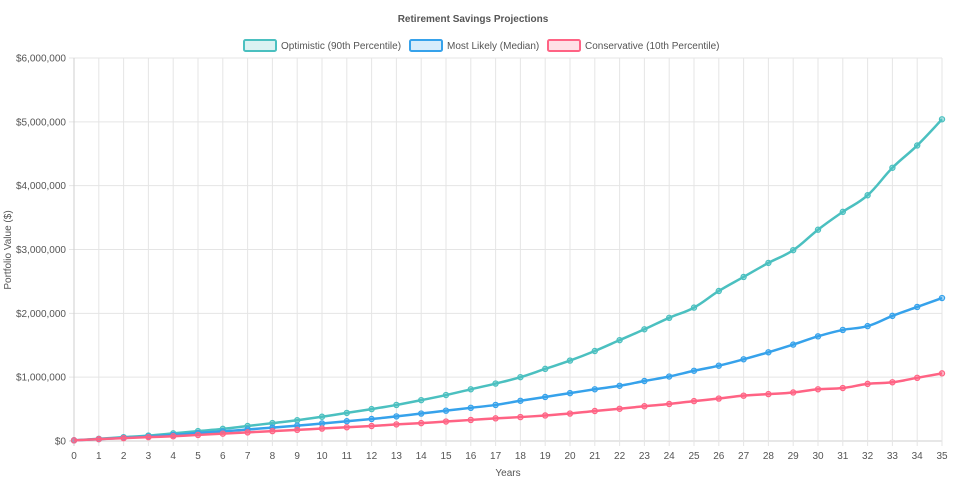 The image size is (960, 486). Describe the element at coordinates (633, 45) in the screenshot. I see `legend-item-2: Conservative (10th Percentile)` at that location.